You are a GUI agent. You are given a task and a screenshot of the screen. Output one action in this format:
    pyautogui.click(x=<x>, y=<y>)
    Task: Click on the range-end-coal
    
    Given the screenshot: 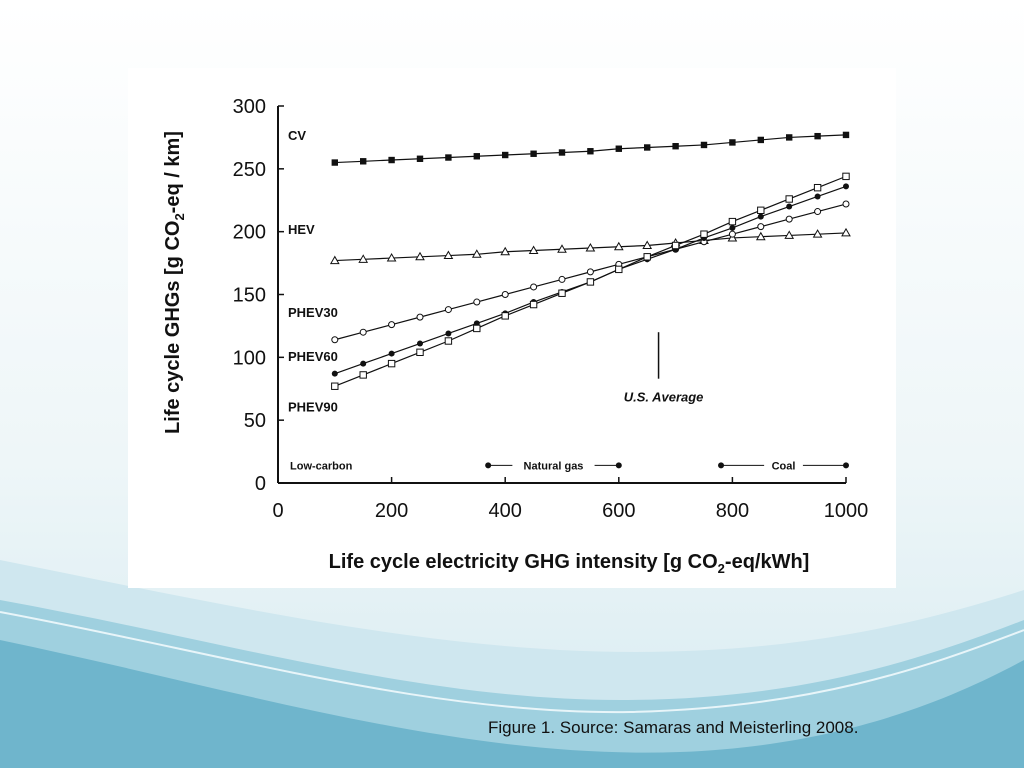 What is the action you would take?
    pyautogui.click(x=721, y=465)
    